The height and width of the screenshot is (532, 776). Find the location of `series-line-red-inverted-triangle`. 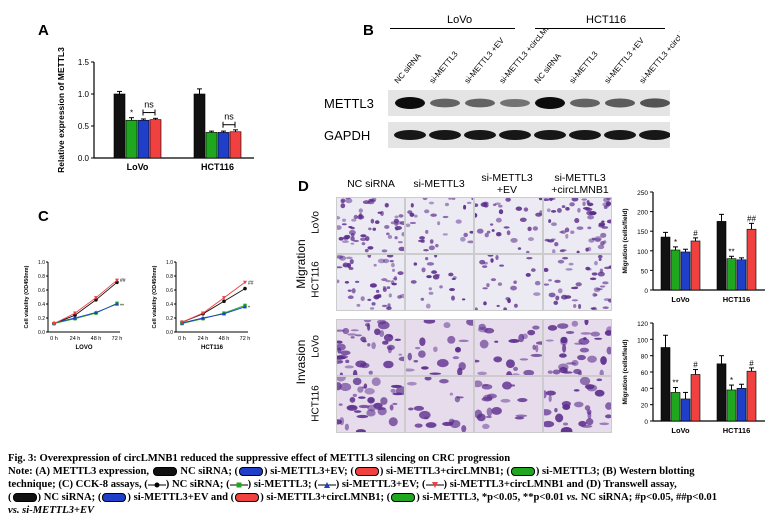

series-line-red-inverted-triangle is located at coordinates (213, 302).